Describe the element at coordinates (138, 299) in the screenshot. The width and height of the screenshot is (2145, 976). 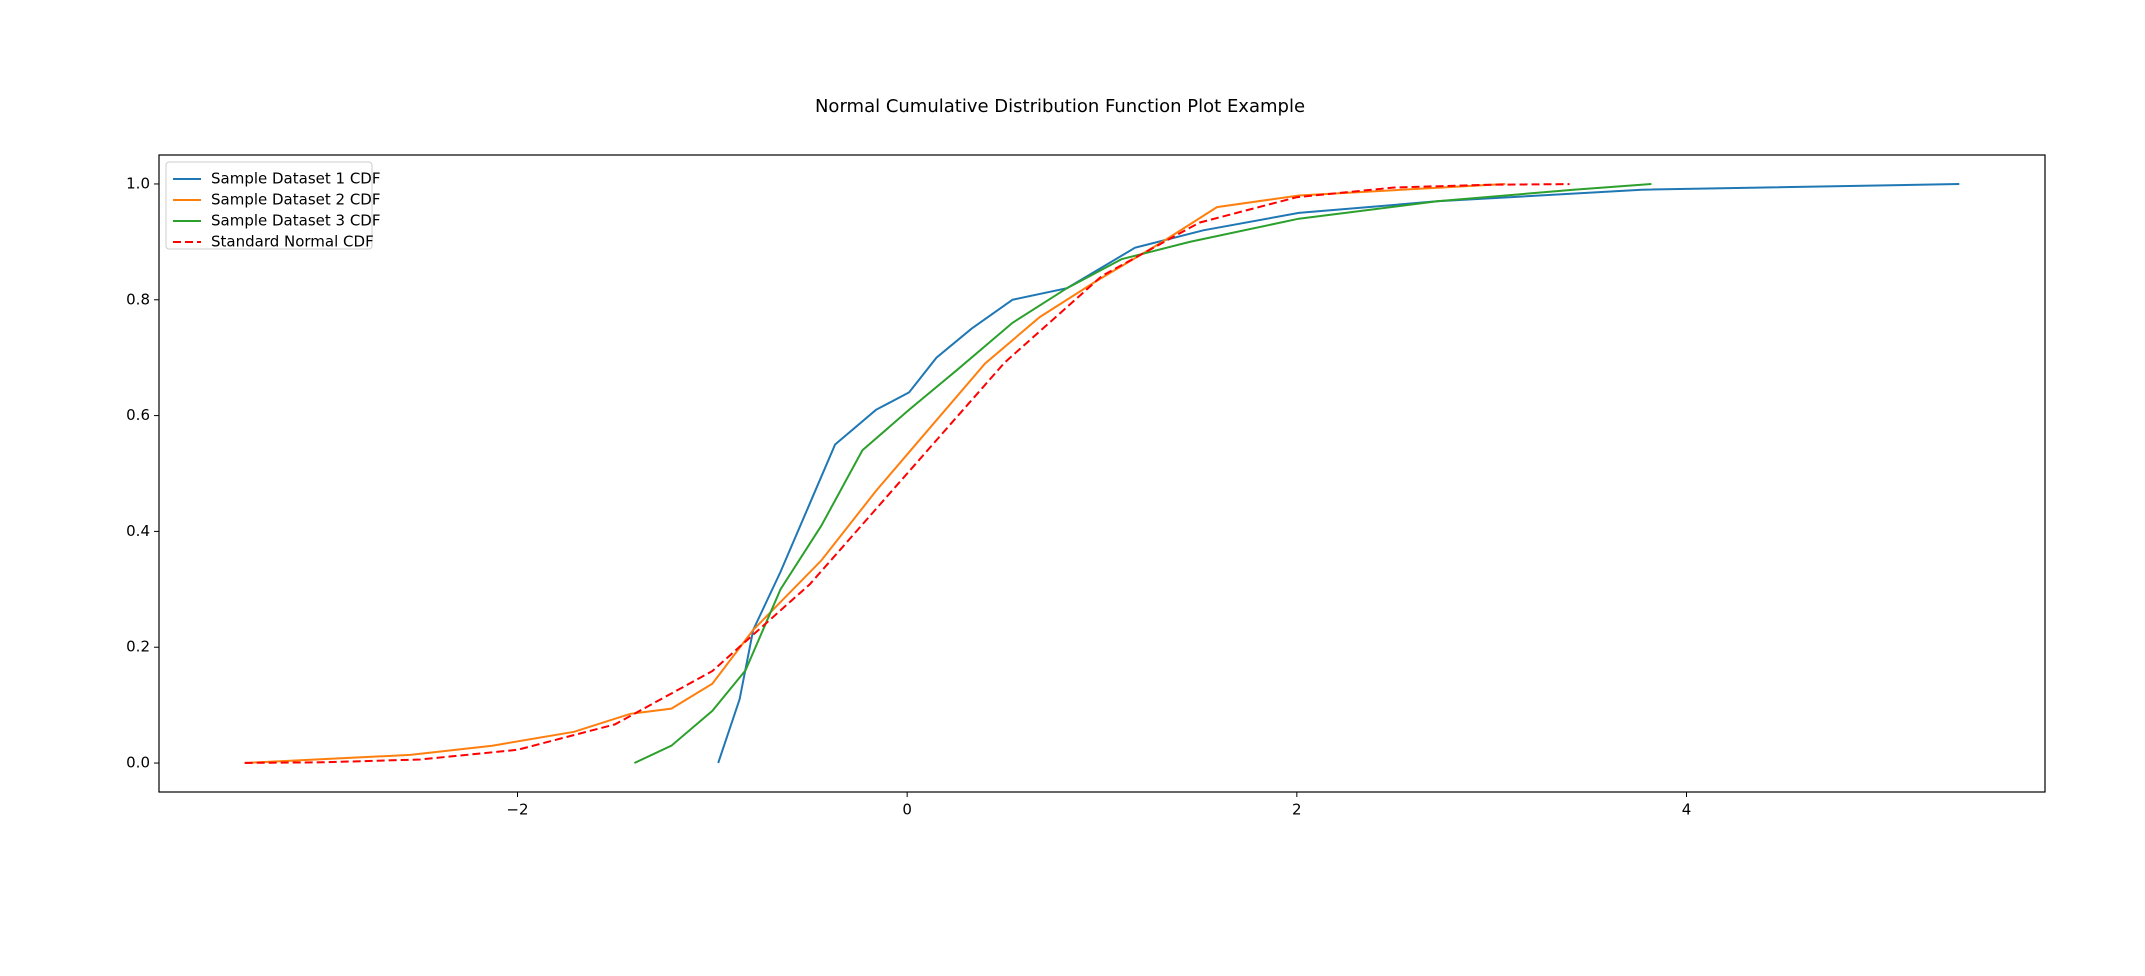
I see `y-tick-label: 0.8` at that location.